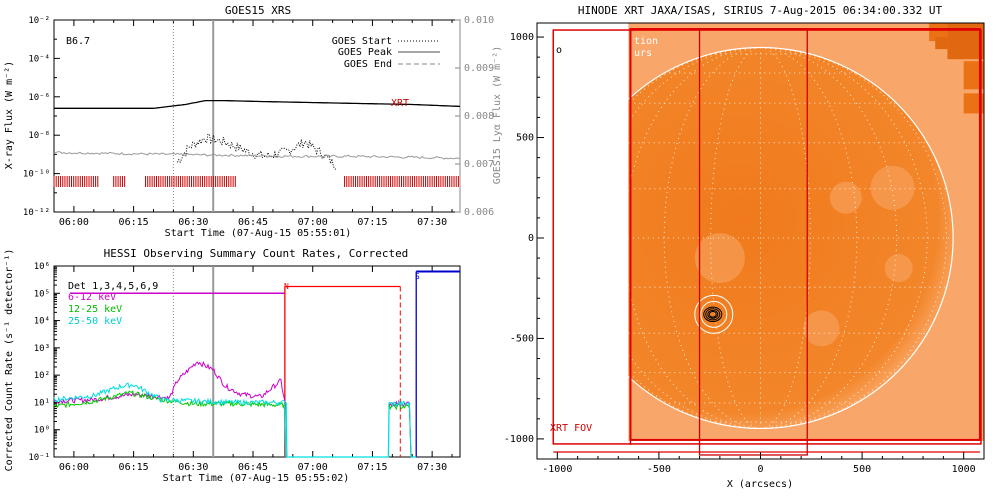 This screenshot has width=1000, height=500. What do you see at coordinates (39, 21) in the screenshot?
I see `goes-y-tick-label: 10⁻²` at bounding box center [39, 21].